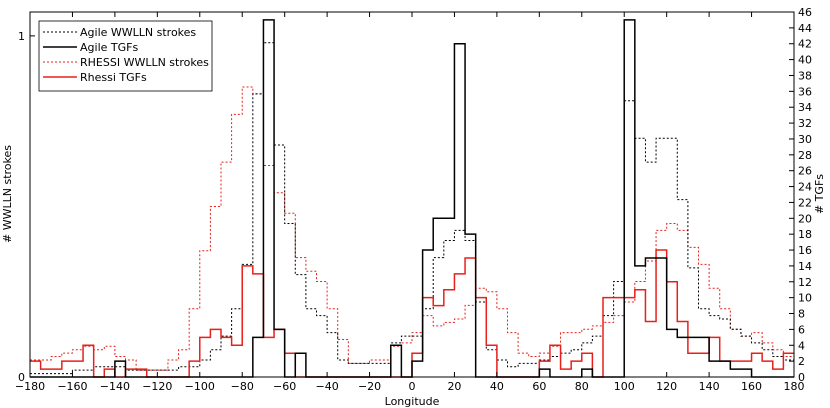 The width and height of the screenshot is (830, 408). What do you see at coordinates (539, 386) in the screenshot?
I see `x-tick-label: 60` at bounding box center [539, 386].